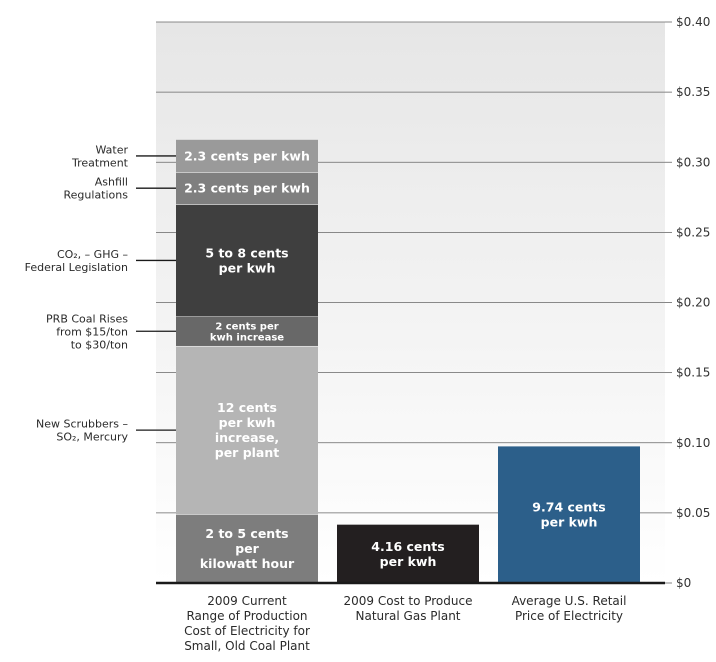 Image resolution: width=716 pixels, height=662 pixels. I want to click on y-tick-label: $0.25, so click(693, 232).